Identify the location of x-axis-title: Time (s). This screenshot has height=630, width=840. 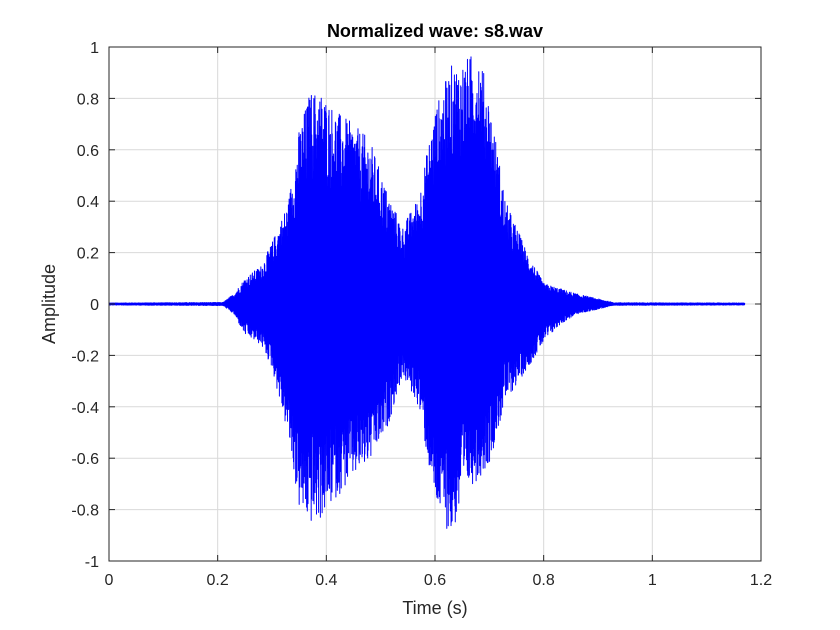
(434, 608).